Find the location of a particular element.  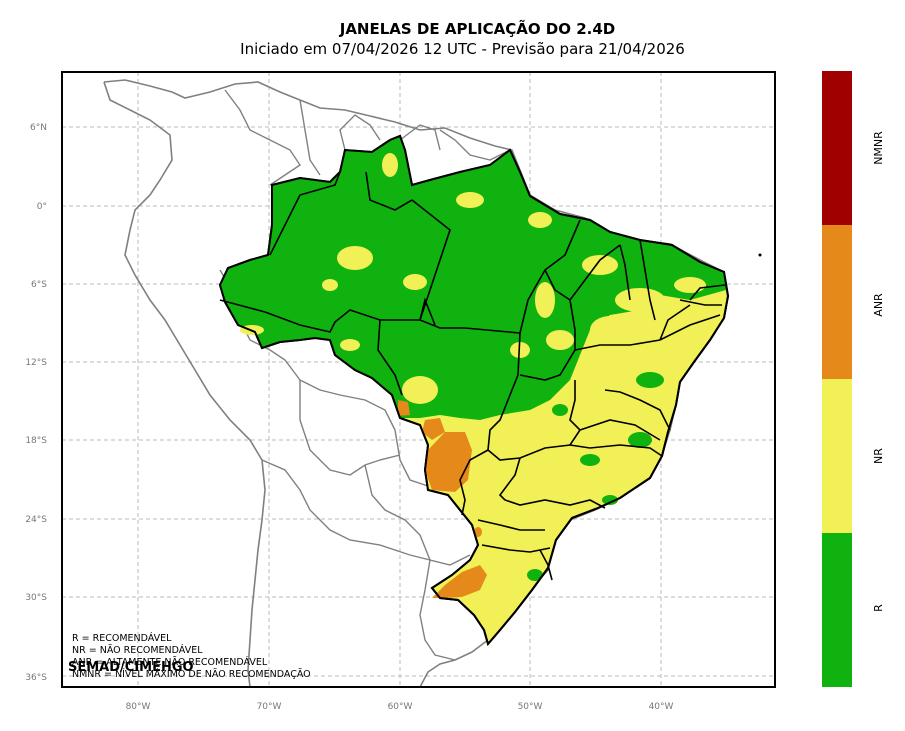

legend-item: NMNR = NÍVEL MÁXIMO DE NÃO RECOMENDAÇÃO is located at coordinates (191, 674).